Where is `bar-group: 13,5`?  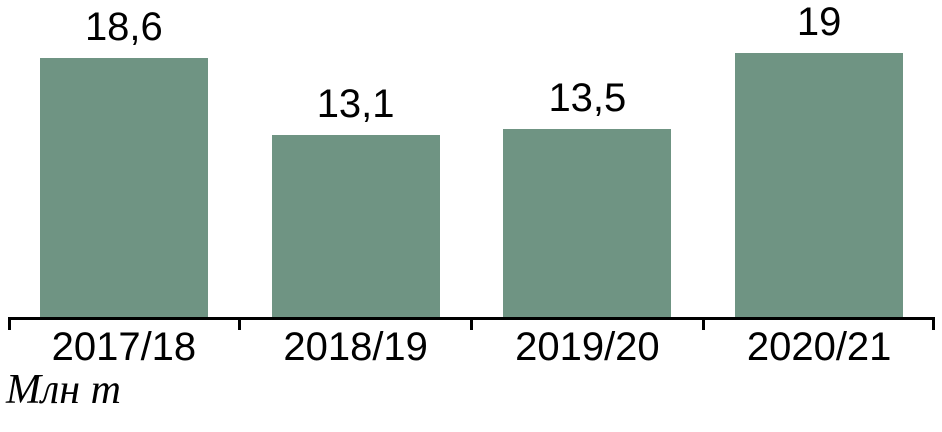
bar-group: 13,5 is located at coordinates (588, 197).